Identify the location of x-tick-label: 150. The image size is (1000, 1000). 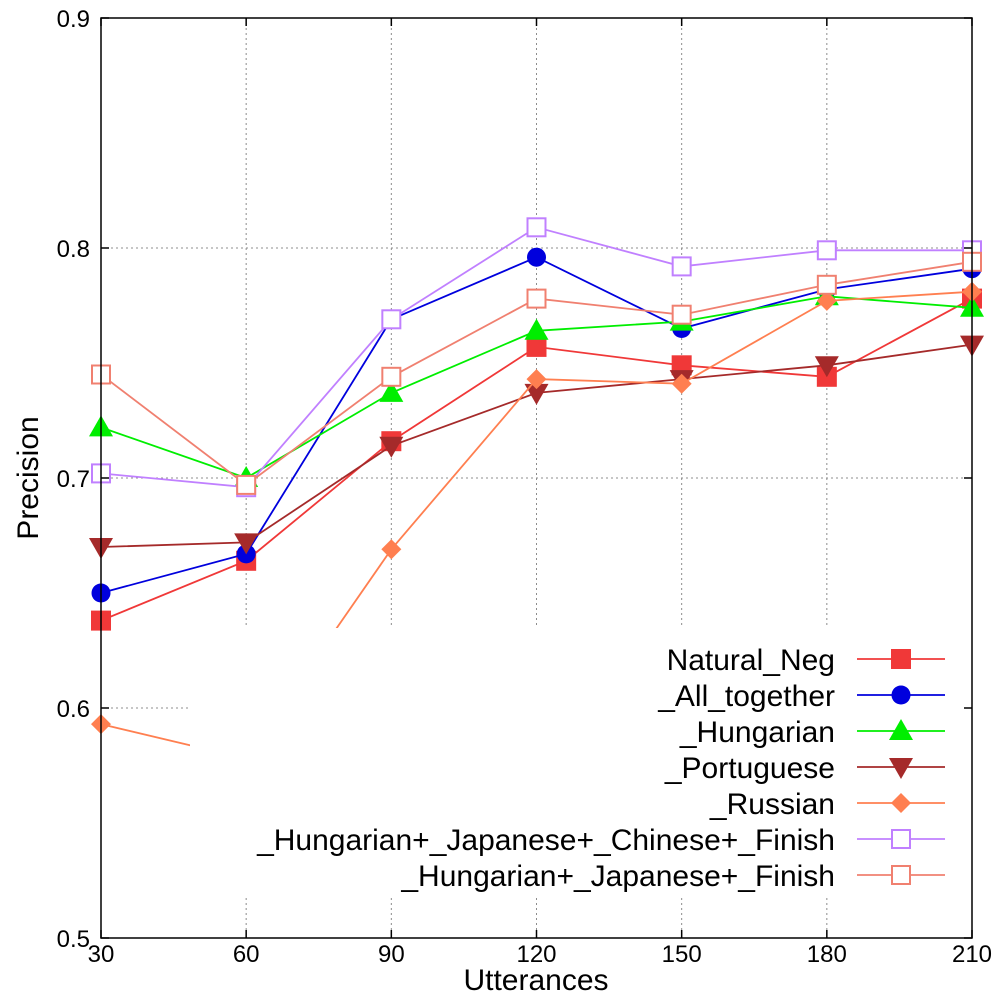
(682, 954).